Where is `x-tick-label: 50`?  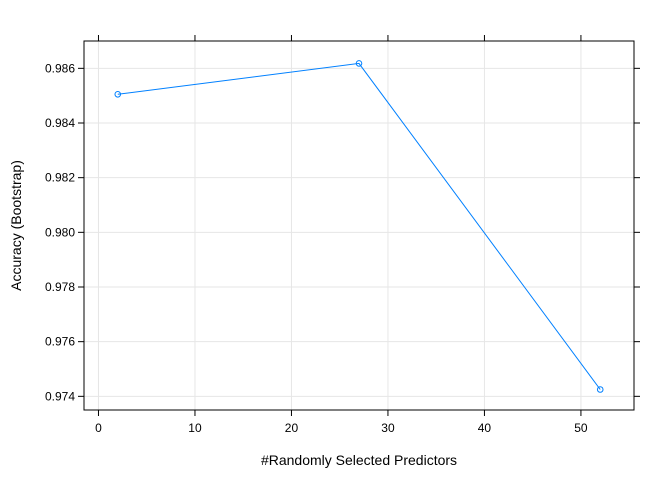 x-tick-label: 50 is located at coordinates (581, 428).